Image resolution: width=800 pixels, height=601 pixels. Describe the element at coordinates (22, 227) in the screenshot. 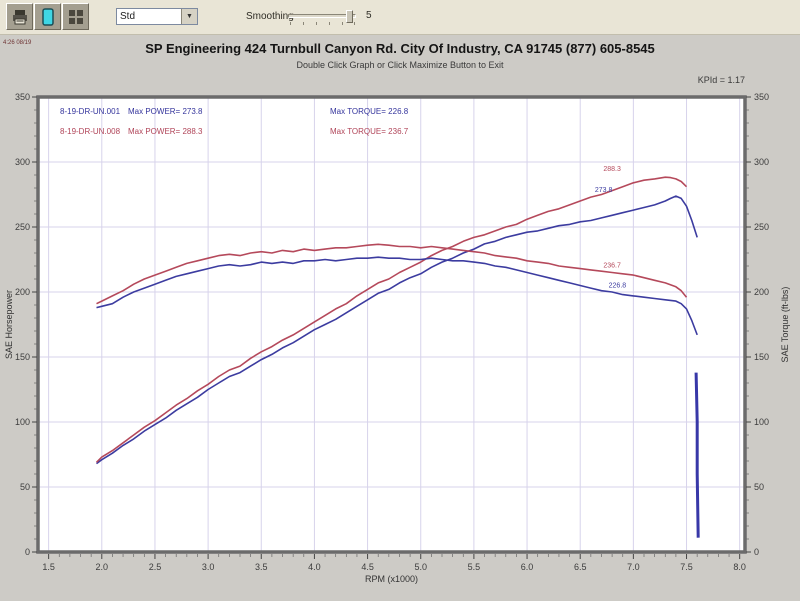

I see `y-tick-label-left: 250` at that location.